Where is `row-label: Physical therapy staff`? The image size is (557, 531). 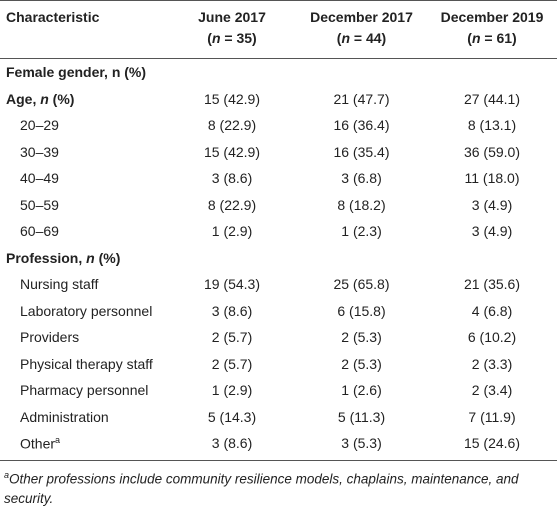 row-label: Physical therapy staff is located at coordinates (84, 364).